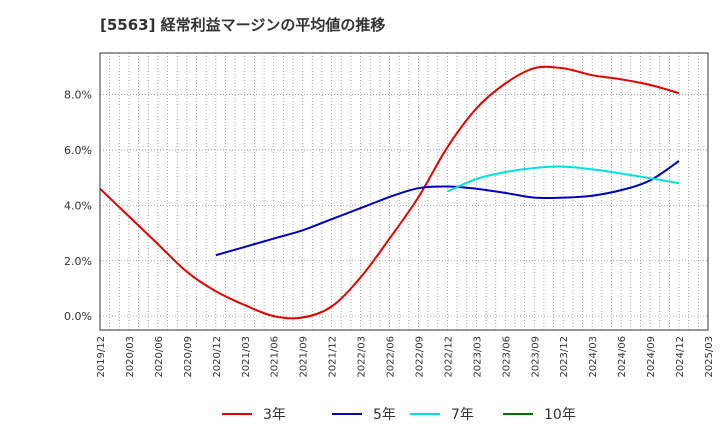 This screenshot has height=440, width=720. Describe the element at coordinates (101, 357) in the screenshot. I see `x-tick-label: 2019/12` at that location.